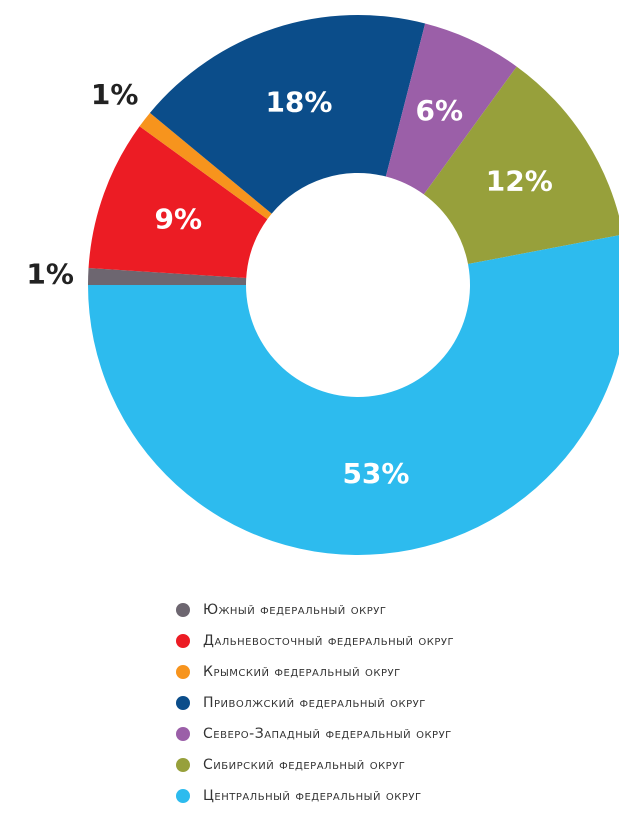 The height and width of the screenshot is (834, 619). I want to click on value-label: 9%, so click(179, 218).